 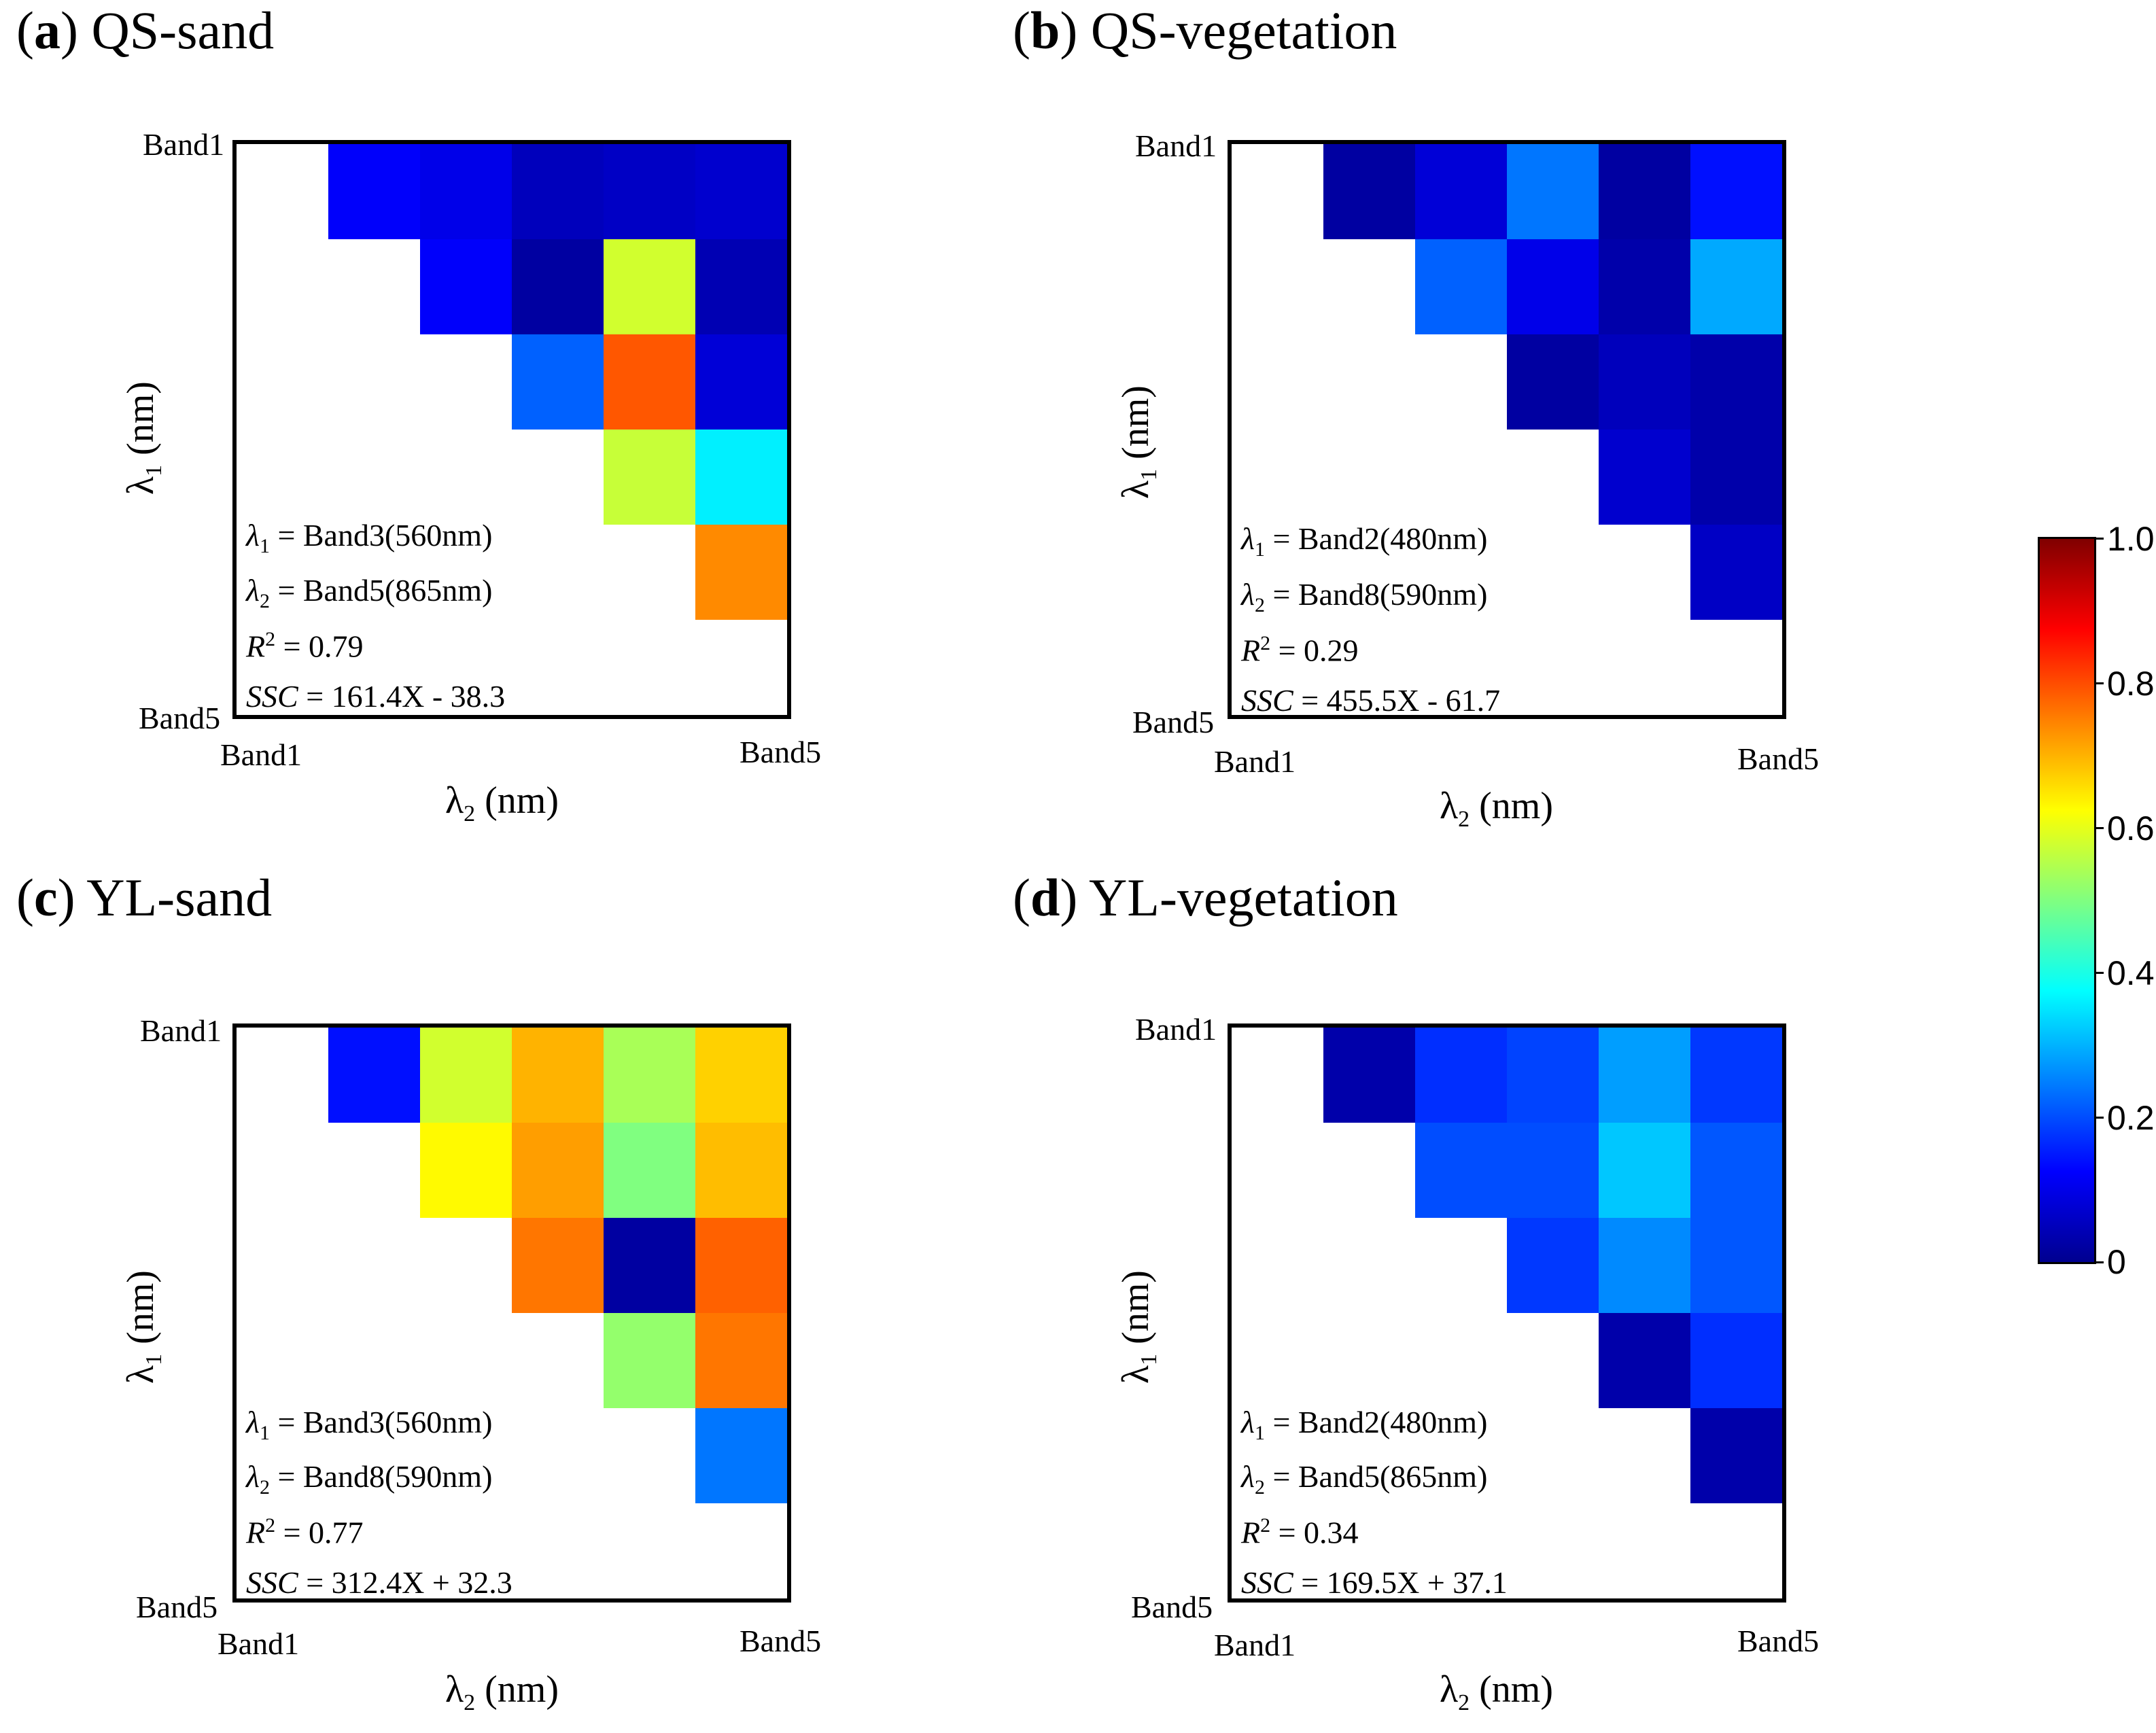 I want to click on colorbar, so click(x=2067, y=900).